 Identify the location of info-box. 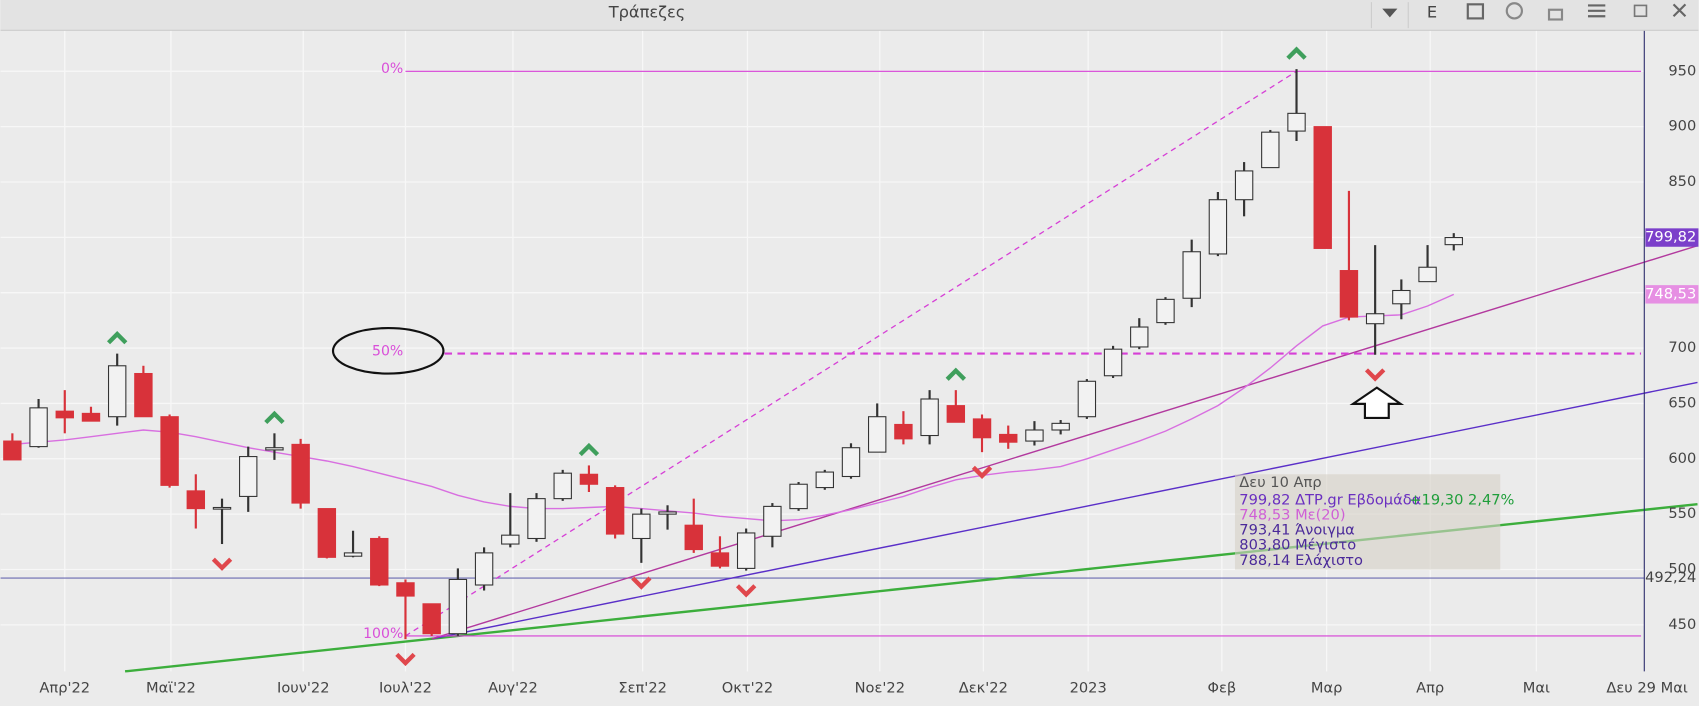
(1367, 522).